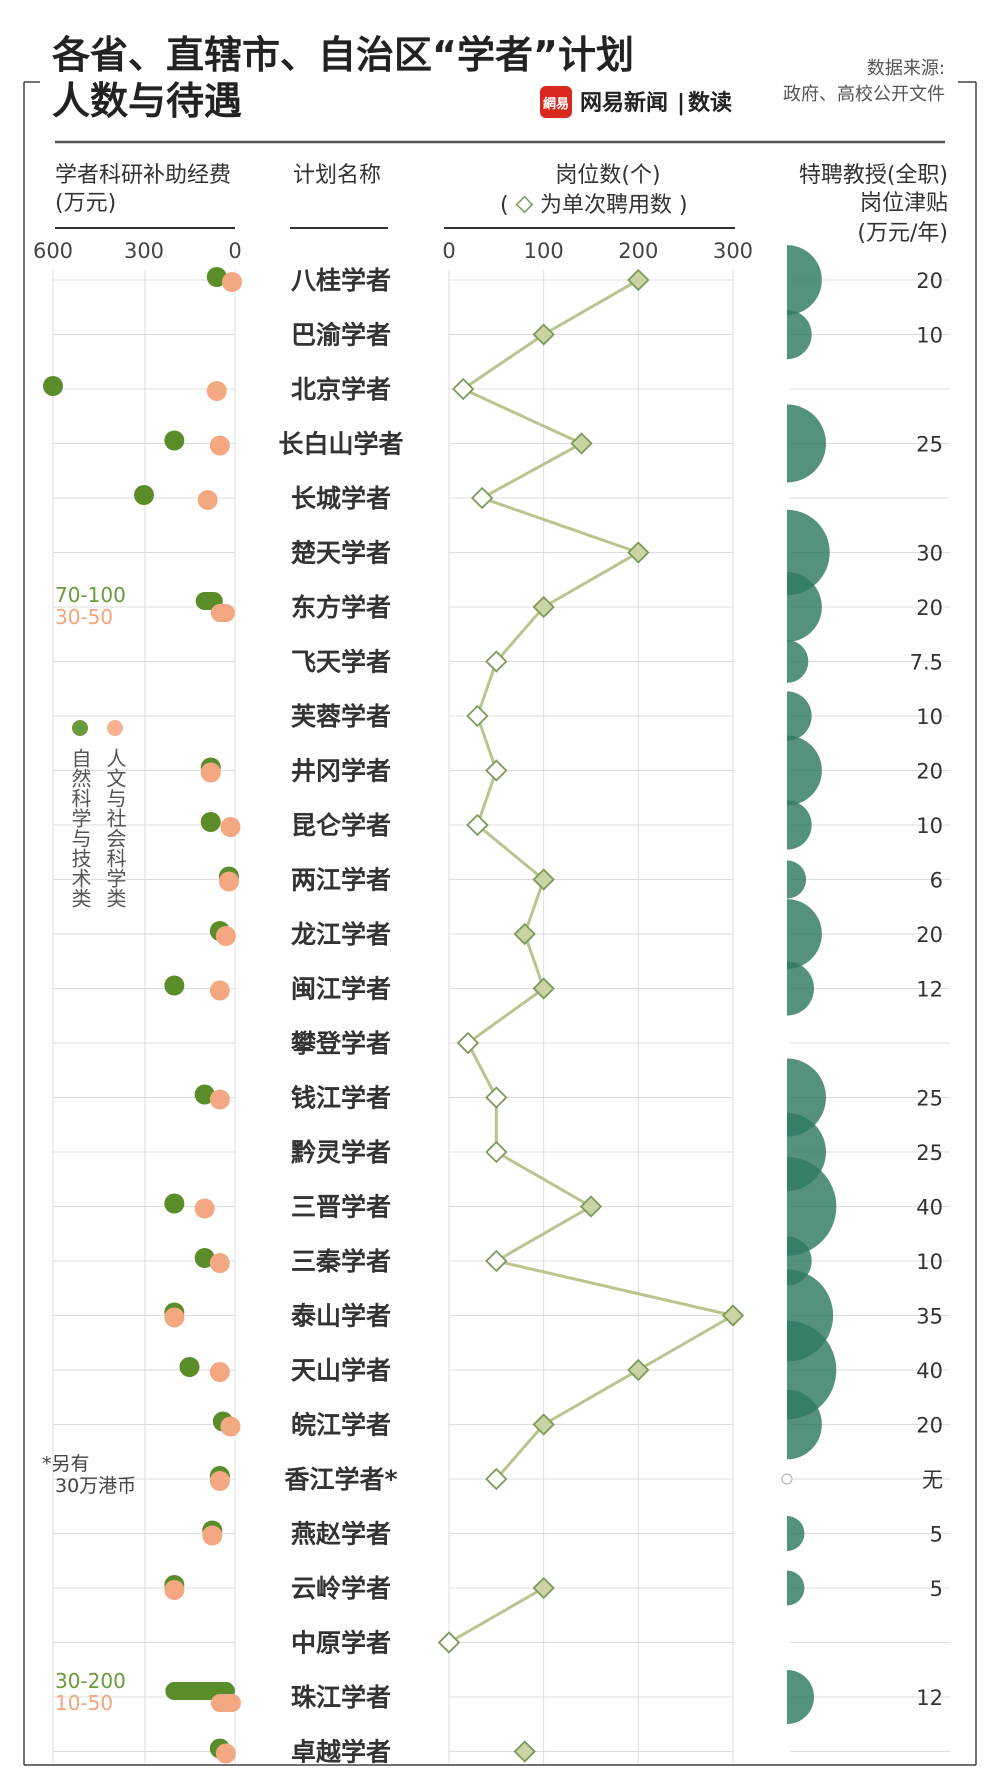 The height and width of the screenshot is (1780, 1000). I want to click on dongfang-natural-range: 70-100, so click(90, 595).